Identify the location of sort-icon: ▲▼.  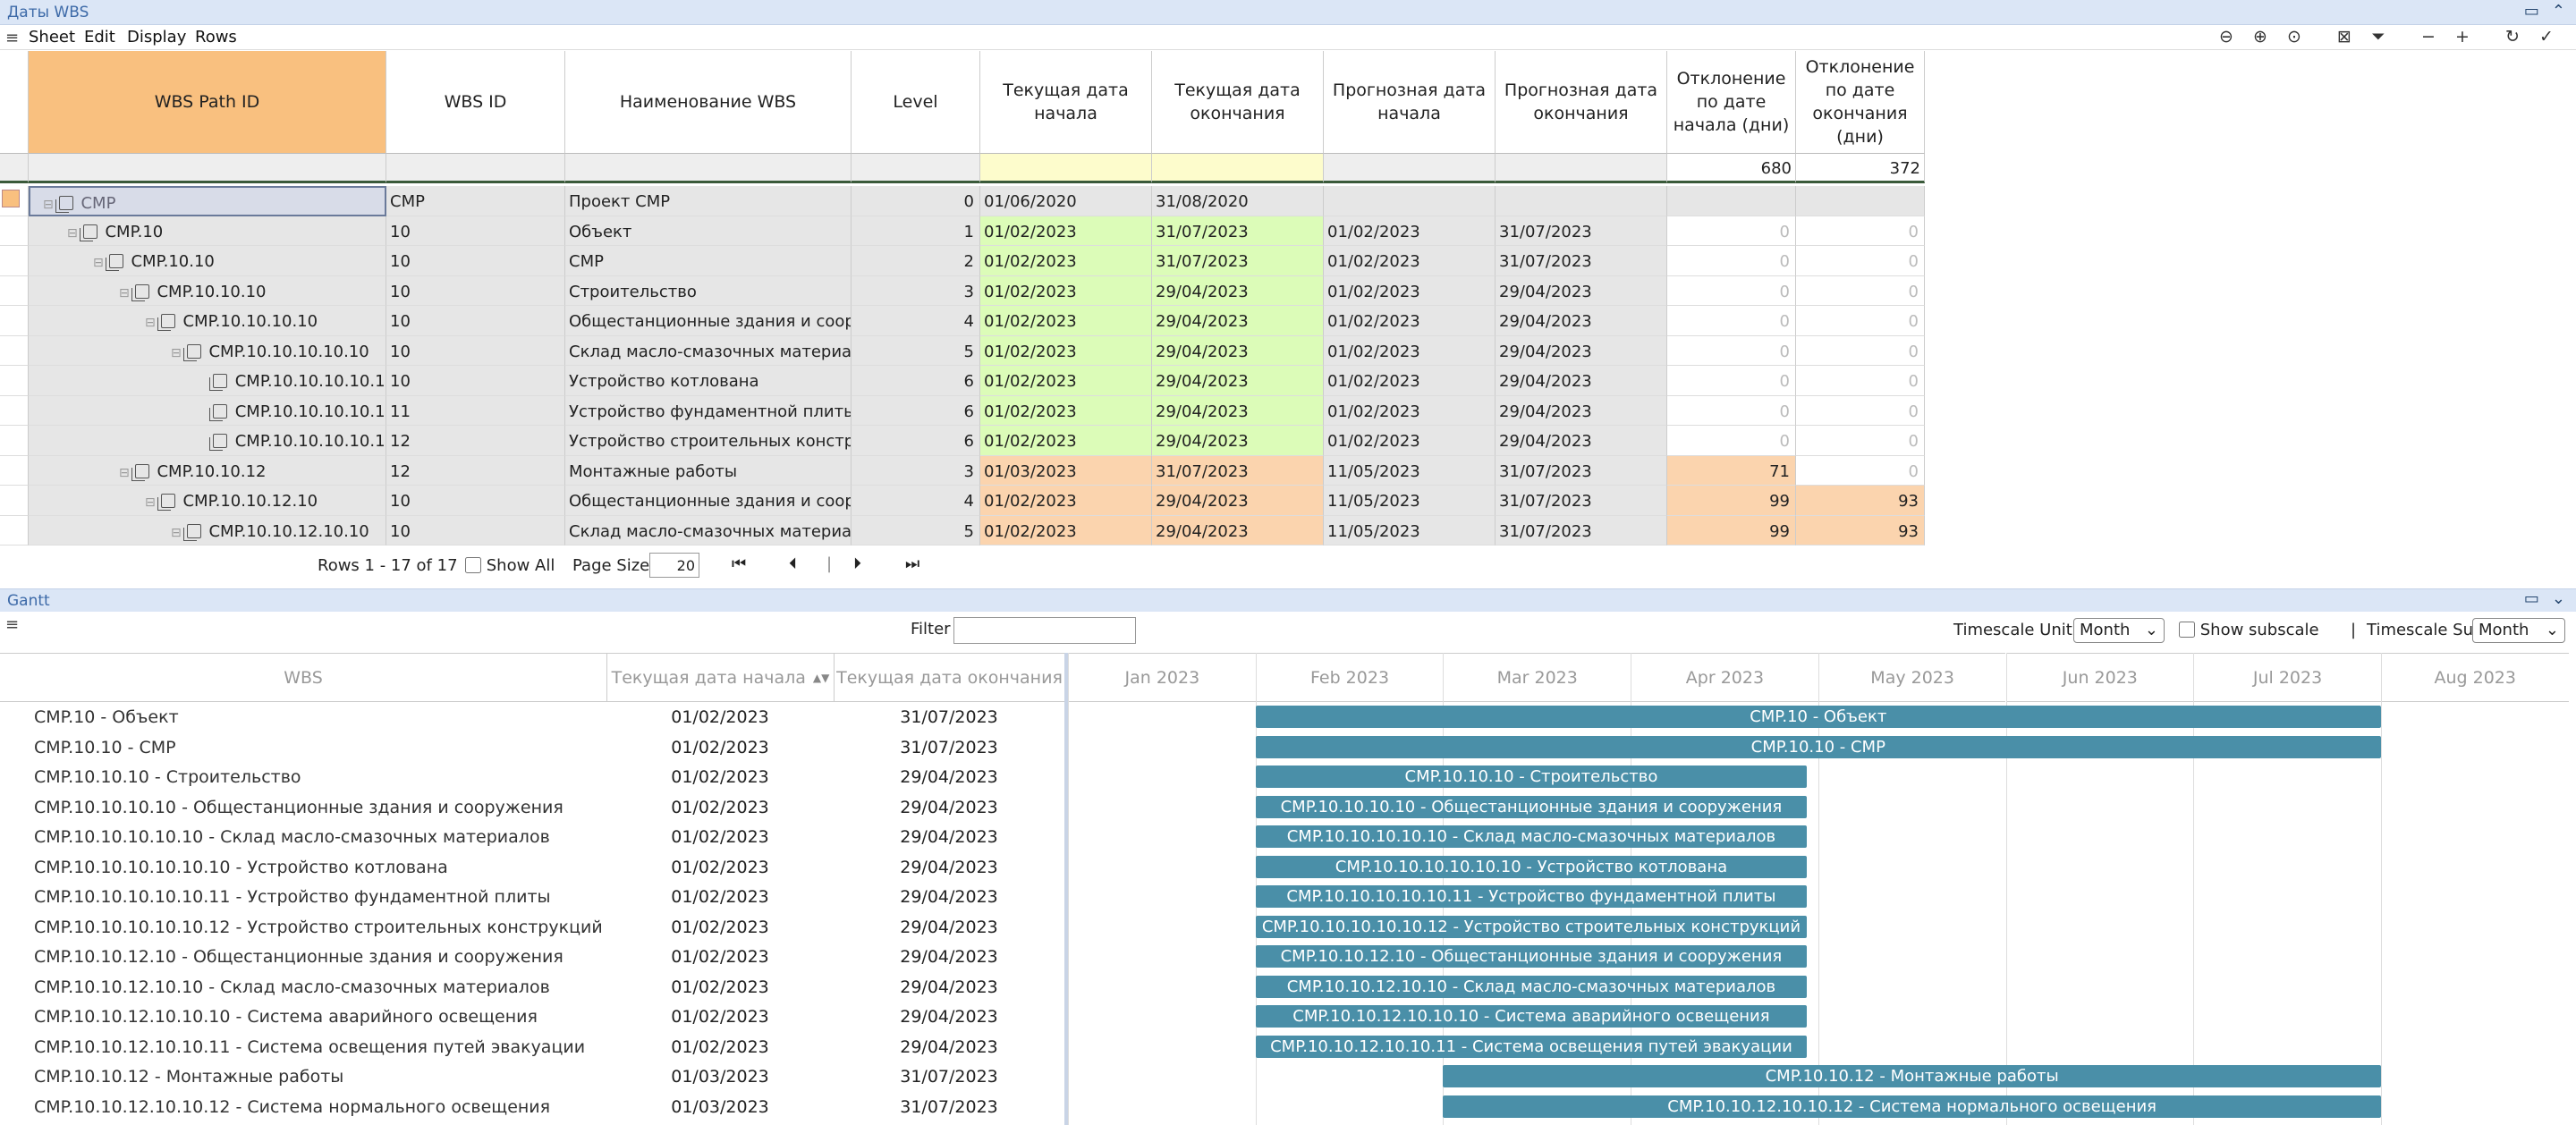
(821, 677).